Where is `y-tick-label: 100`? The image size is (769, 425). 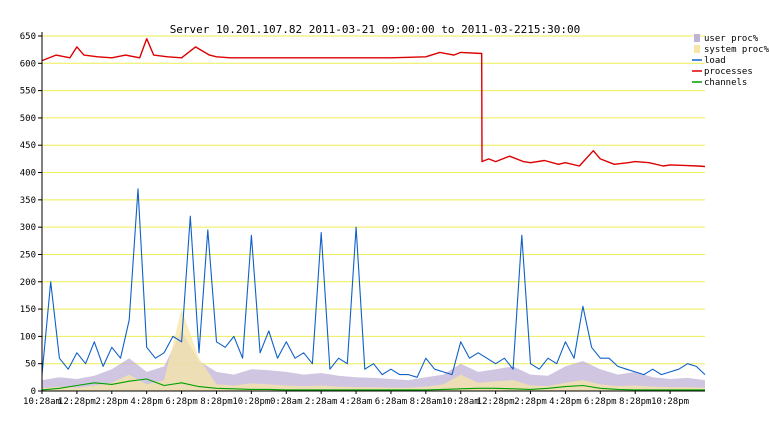 y-tick-label: 100 is located at coordinates (28, 337).